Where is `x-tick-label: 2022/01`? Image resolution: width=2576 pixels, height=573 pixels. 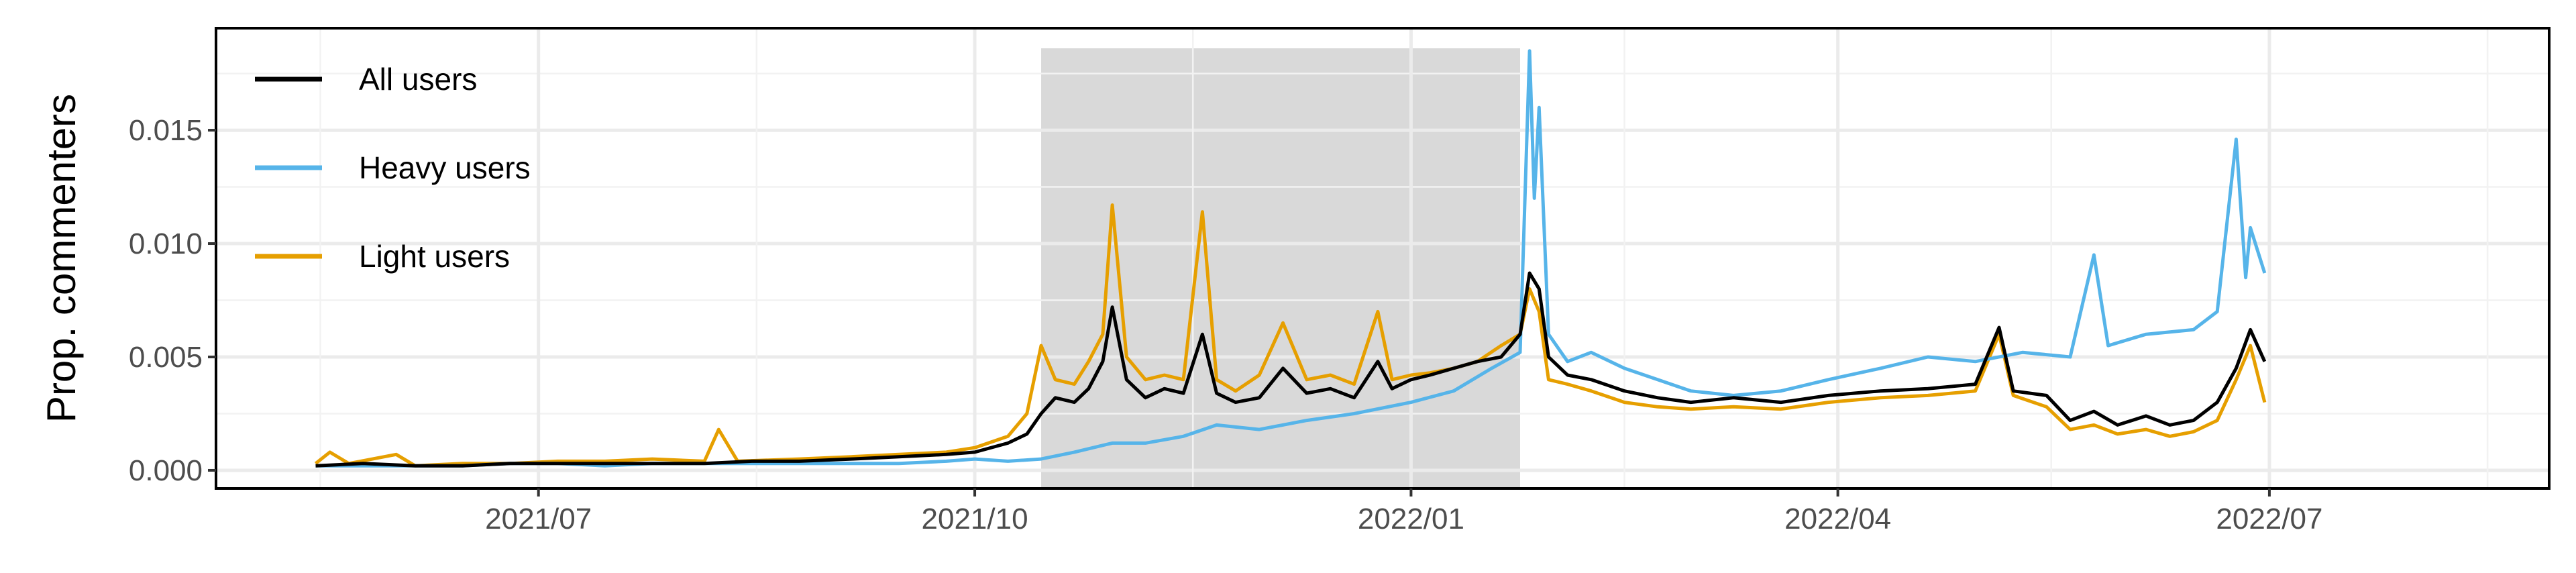 x-tick-label: 2022/01 is located at coordinates (1411, 519).